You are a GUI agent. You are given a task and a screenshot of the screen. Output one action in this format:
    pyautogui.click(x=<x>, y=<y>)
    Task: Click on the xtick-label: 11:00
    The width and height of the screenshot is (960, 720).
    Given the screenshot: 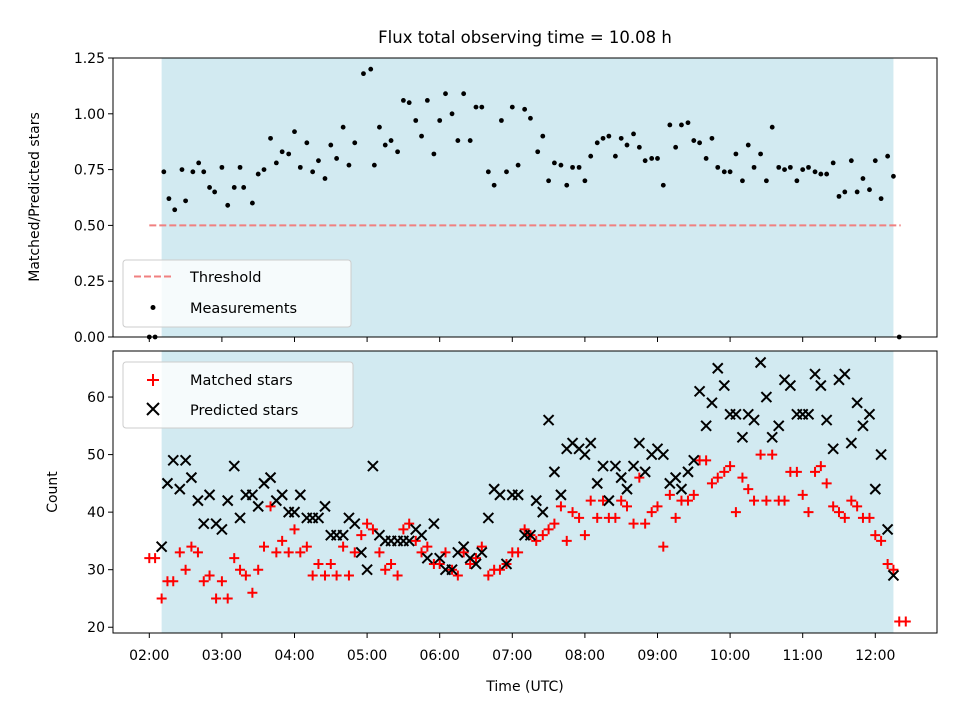 What is the action you would take?
    pyautogui.click(x=803, y=656)
    